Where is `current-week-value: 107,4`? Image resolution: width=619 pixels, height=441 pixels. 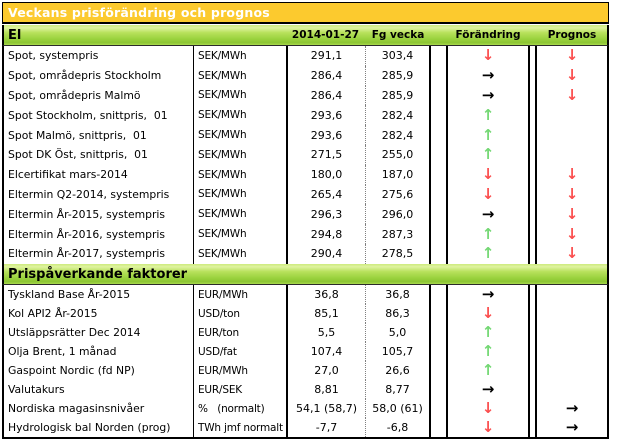
current-week-value: 107,4 is located at coordinates (325, 351).